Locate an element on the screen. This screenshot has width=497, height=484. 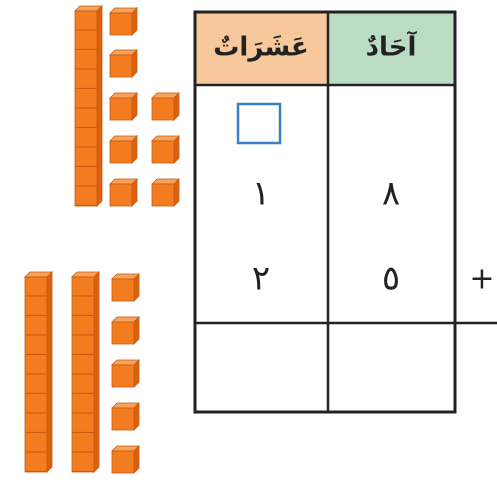
blocks-top is located at coordinates (127, 106).